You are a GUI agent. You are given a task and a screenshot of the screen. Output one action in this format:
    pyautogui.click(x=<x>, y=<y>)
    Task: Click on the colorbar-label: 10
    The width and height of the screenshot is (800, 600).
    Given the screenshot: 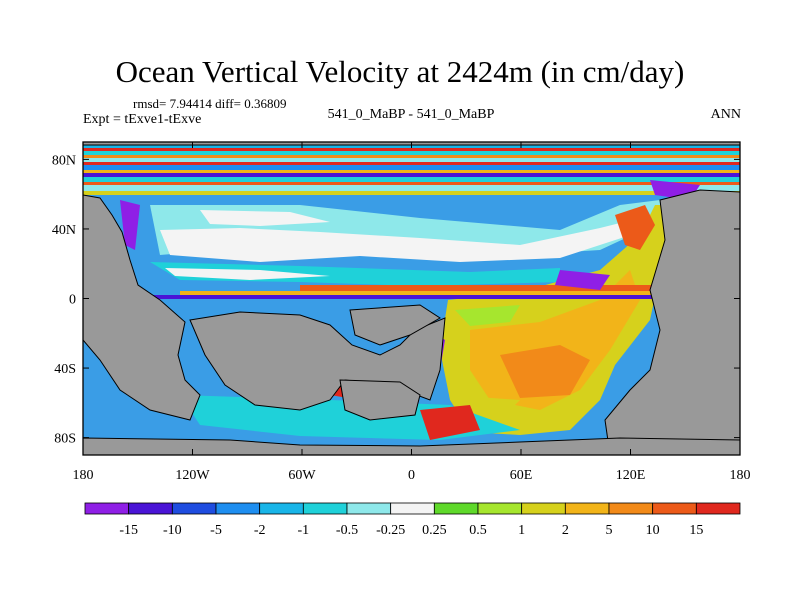 What is the action you would take?
    pyautogui.click(x=653, y=530)
    